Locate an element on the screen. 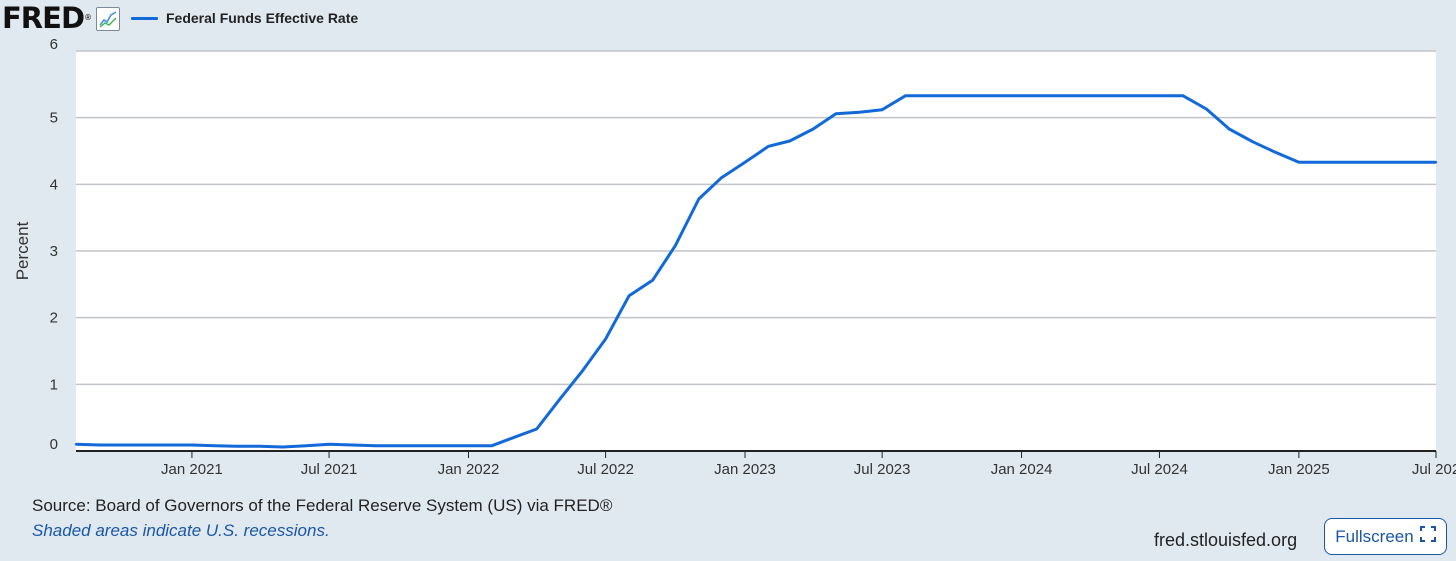  recession-note: Shaded areas indicate U.S. recessions. is located at coordinates (181, 530).